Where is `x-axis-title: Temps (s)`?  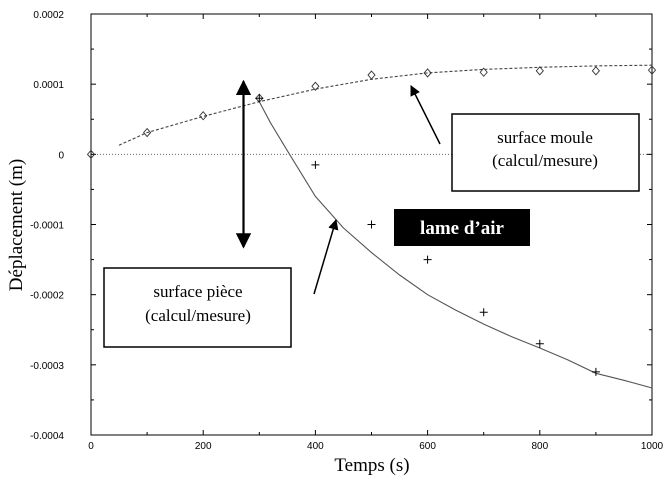 x-axis-title: Temps (s) is located at coordinates (371, 465).